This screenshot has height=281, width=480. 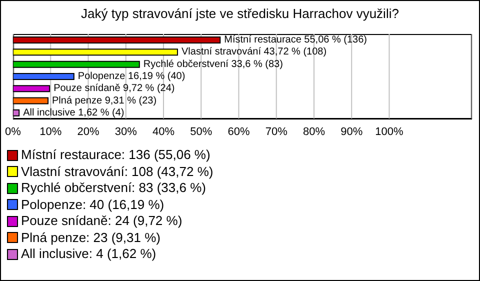 What do you see at coordinates (314, 132) in the screenshot?
I see `x-tick-label: 80%` at bounding box center [314, 132].